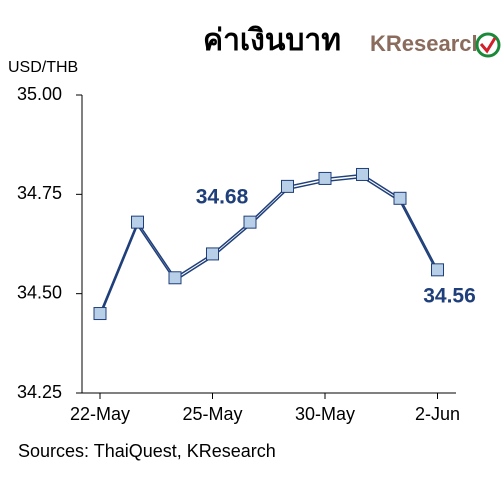 This screenshot has width=504, height=484. Describe the element at coordinates (427, 43) in the screenshot. I see `logo-text: KResearch` at that location.